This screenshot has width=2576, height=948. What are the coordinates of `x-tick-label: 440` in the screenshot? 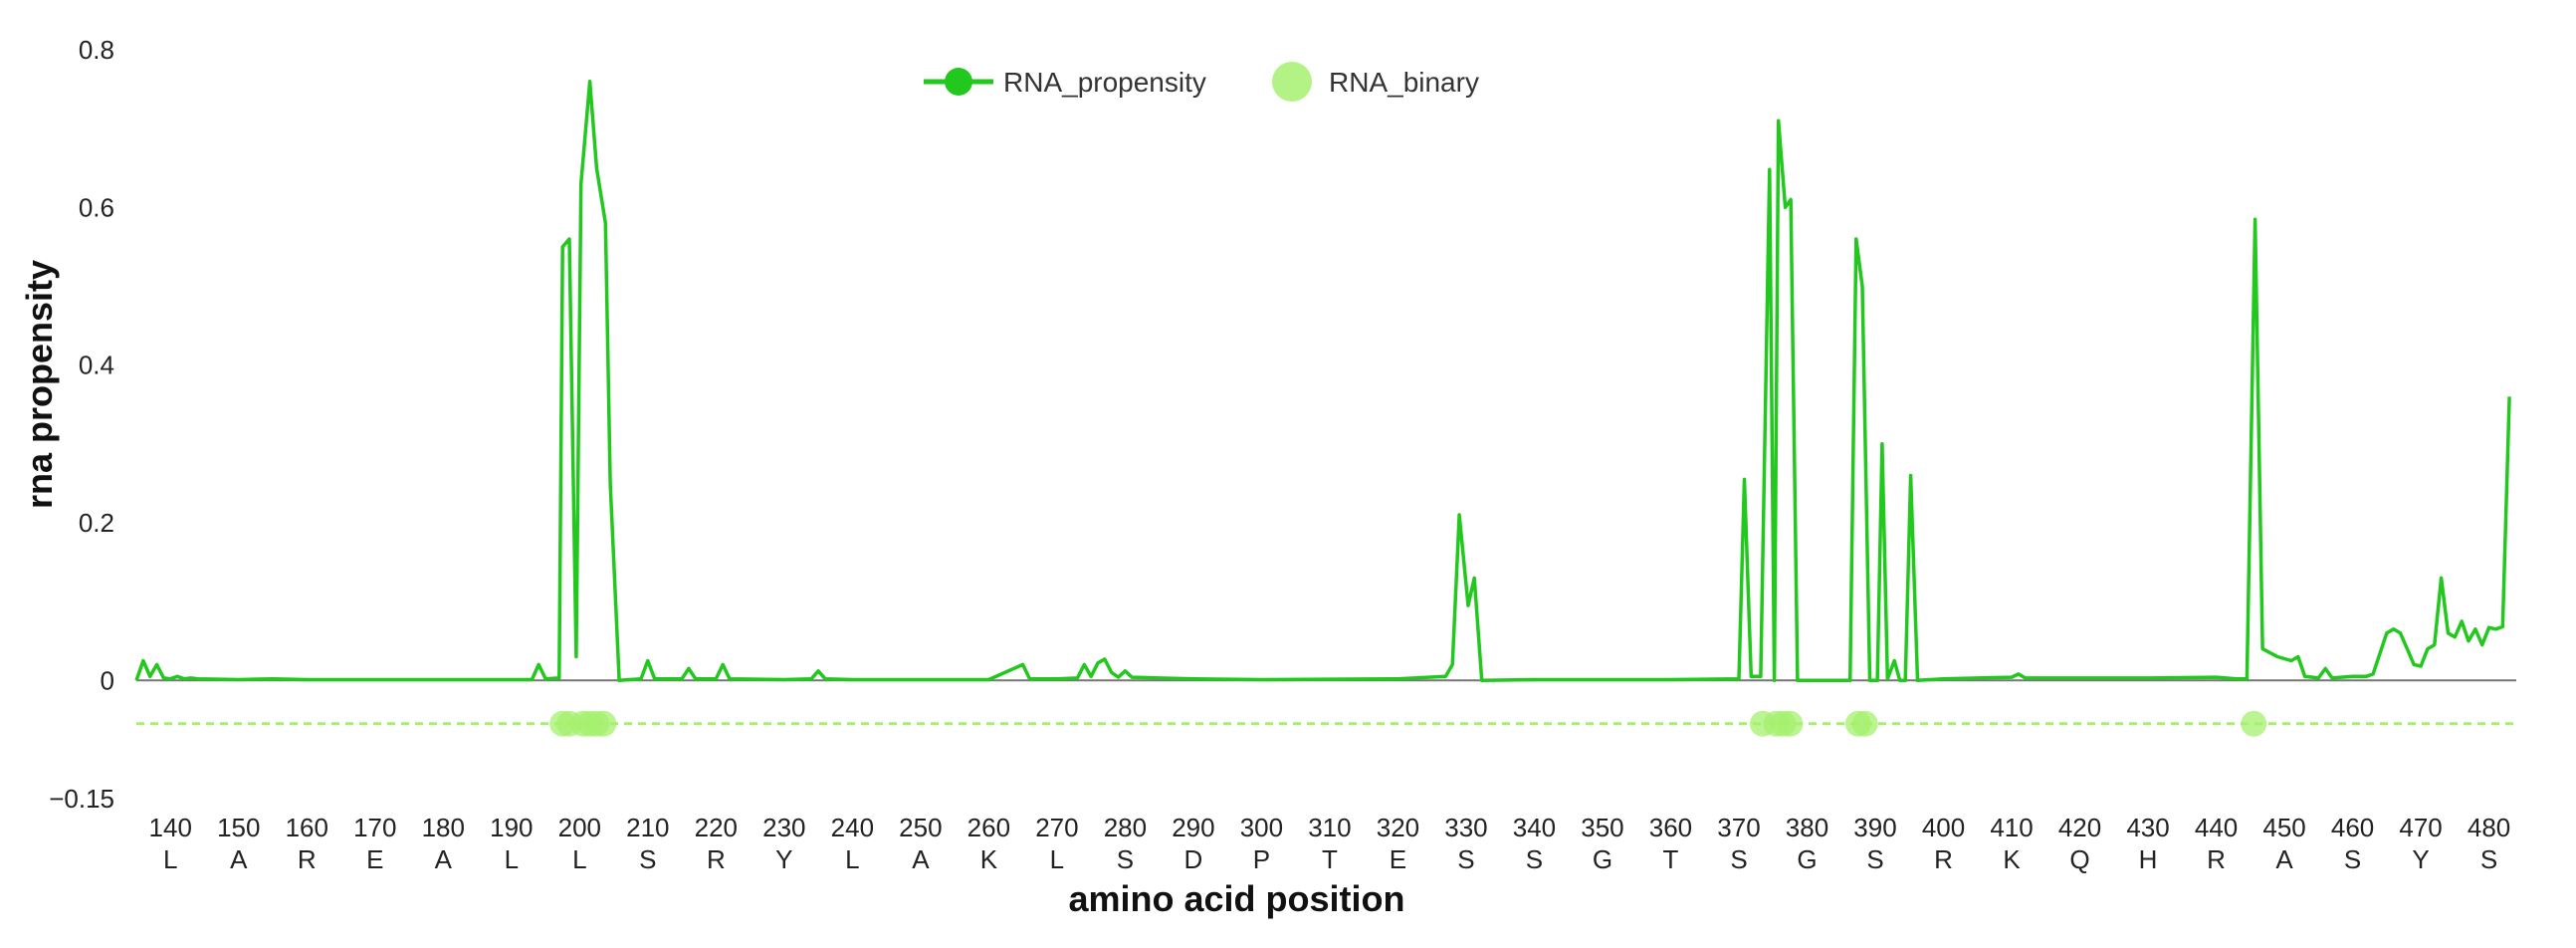 It's located at (2216, 827).